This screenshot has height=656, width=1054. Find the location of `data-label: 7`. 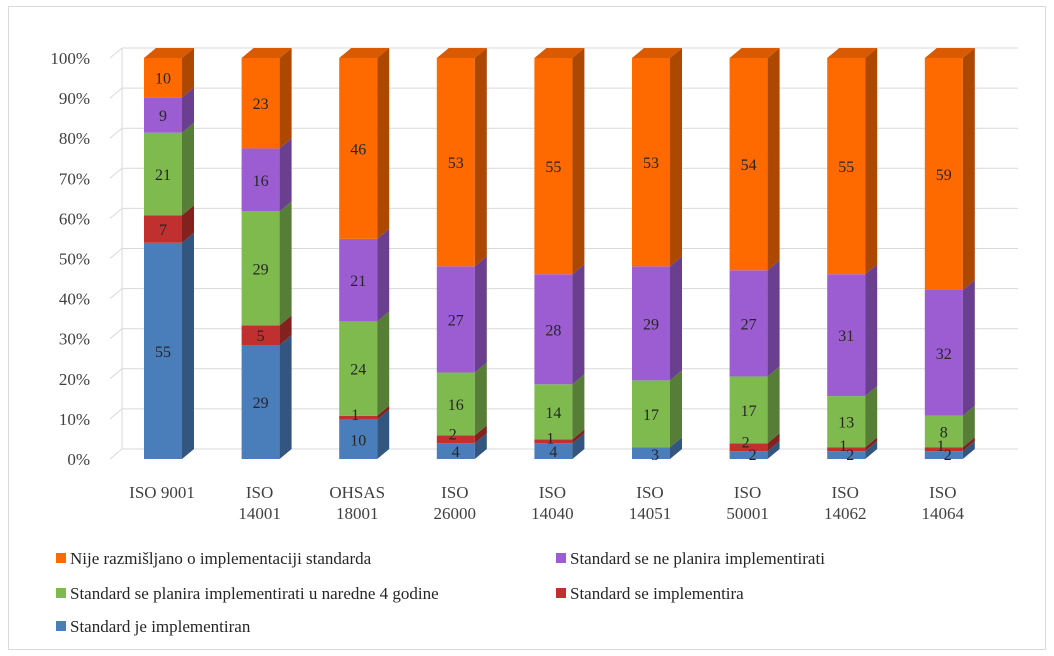

data-label: 7 is located at coordinates (163, 230).